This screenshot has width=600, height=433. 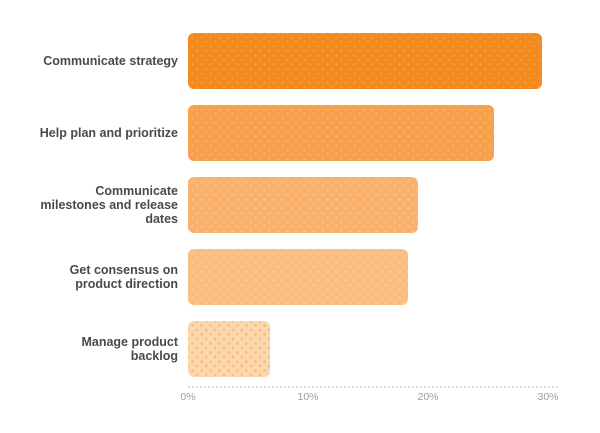 What do you see at coordinates (123, 276) in the screenshot?
I see `category-label: Get consensus on product direction` at bounding box center [123, 276].